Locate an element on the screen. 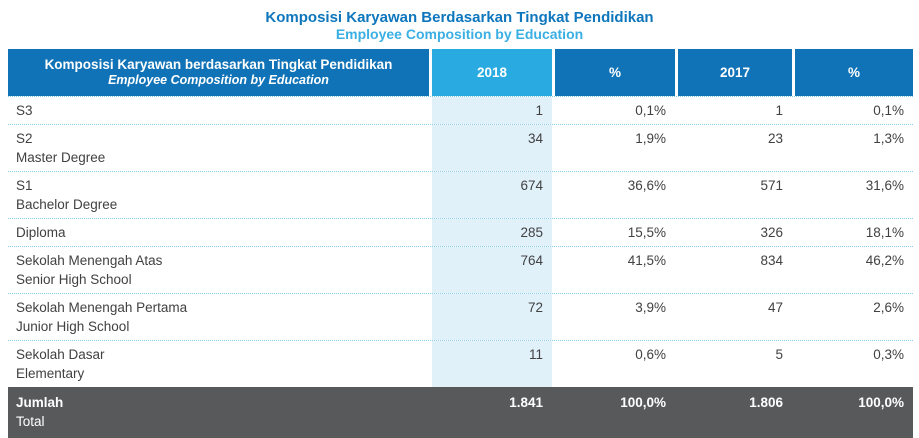  table-row: S3 1 0,1% 1 0,1% is located at coordinates (460, 111).